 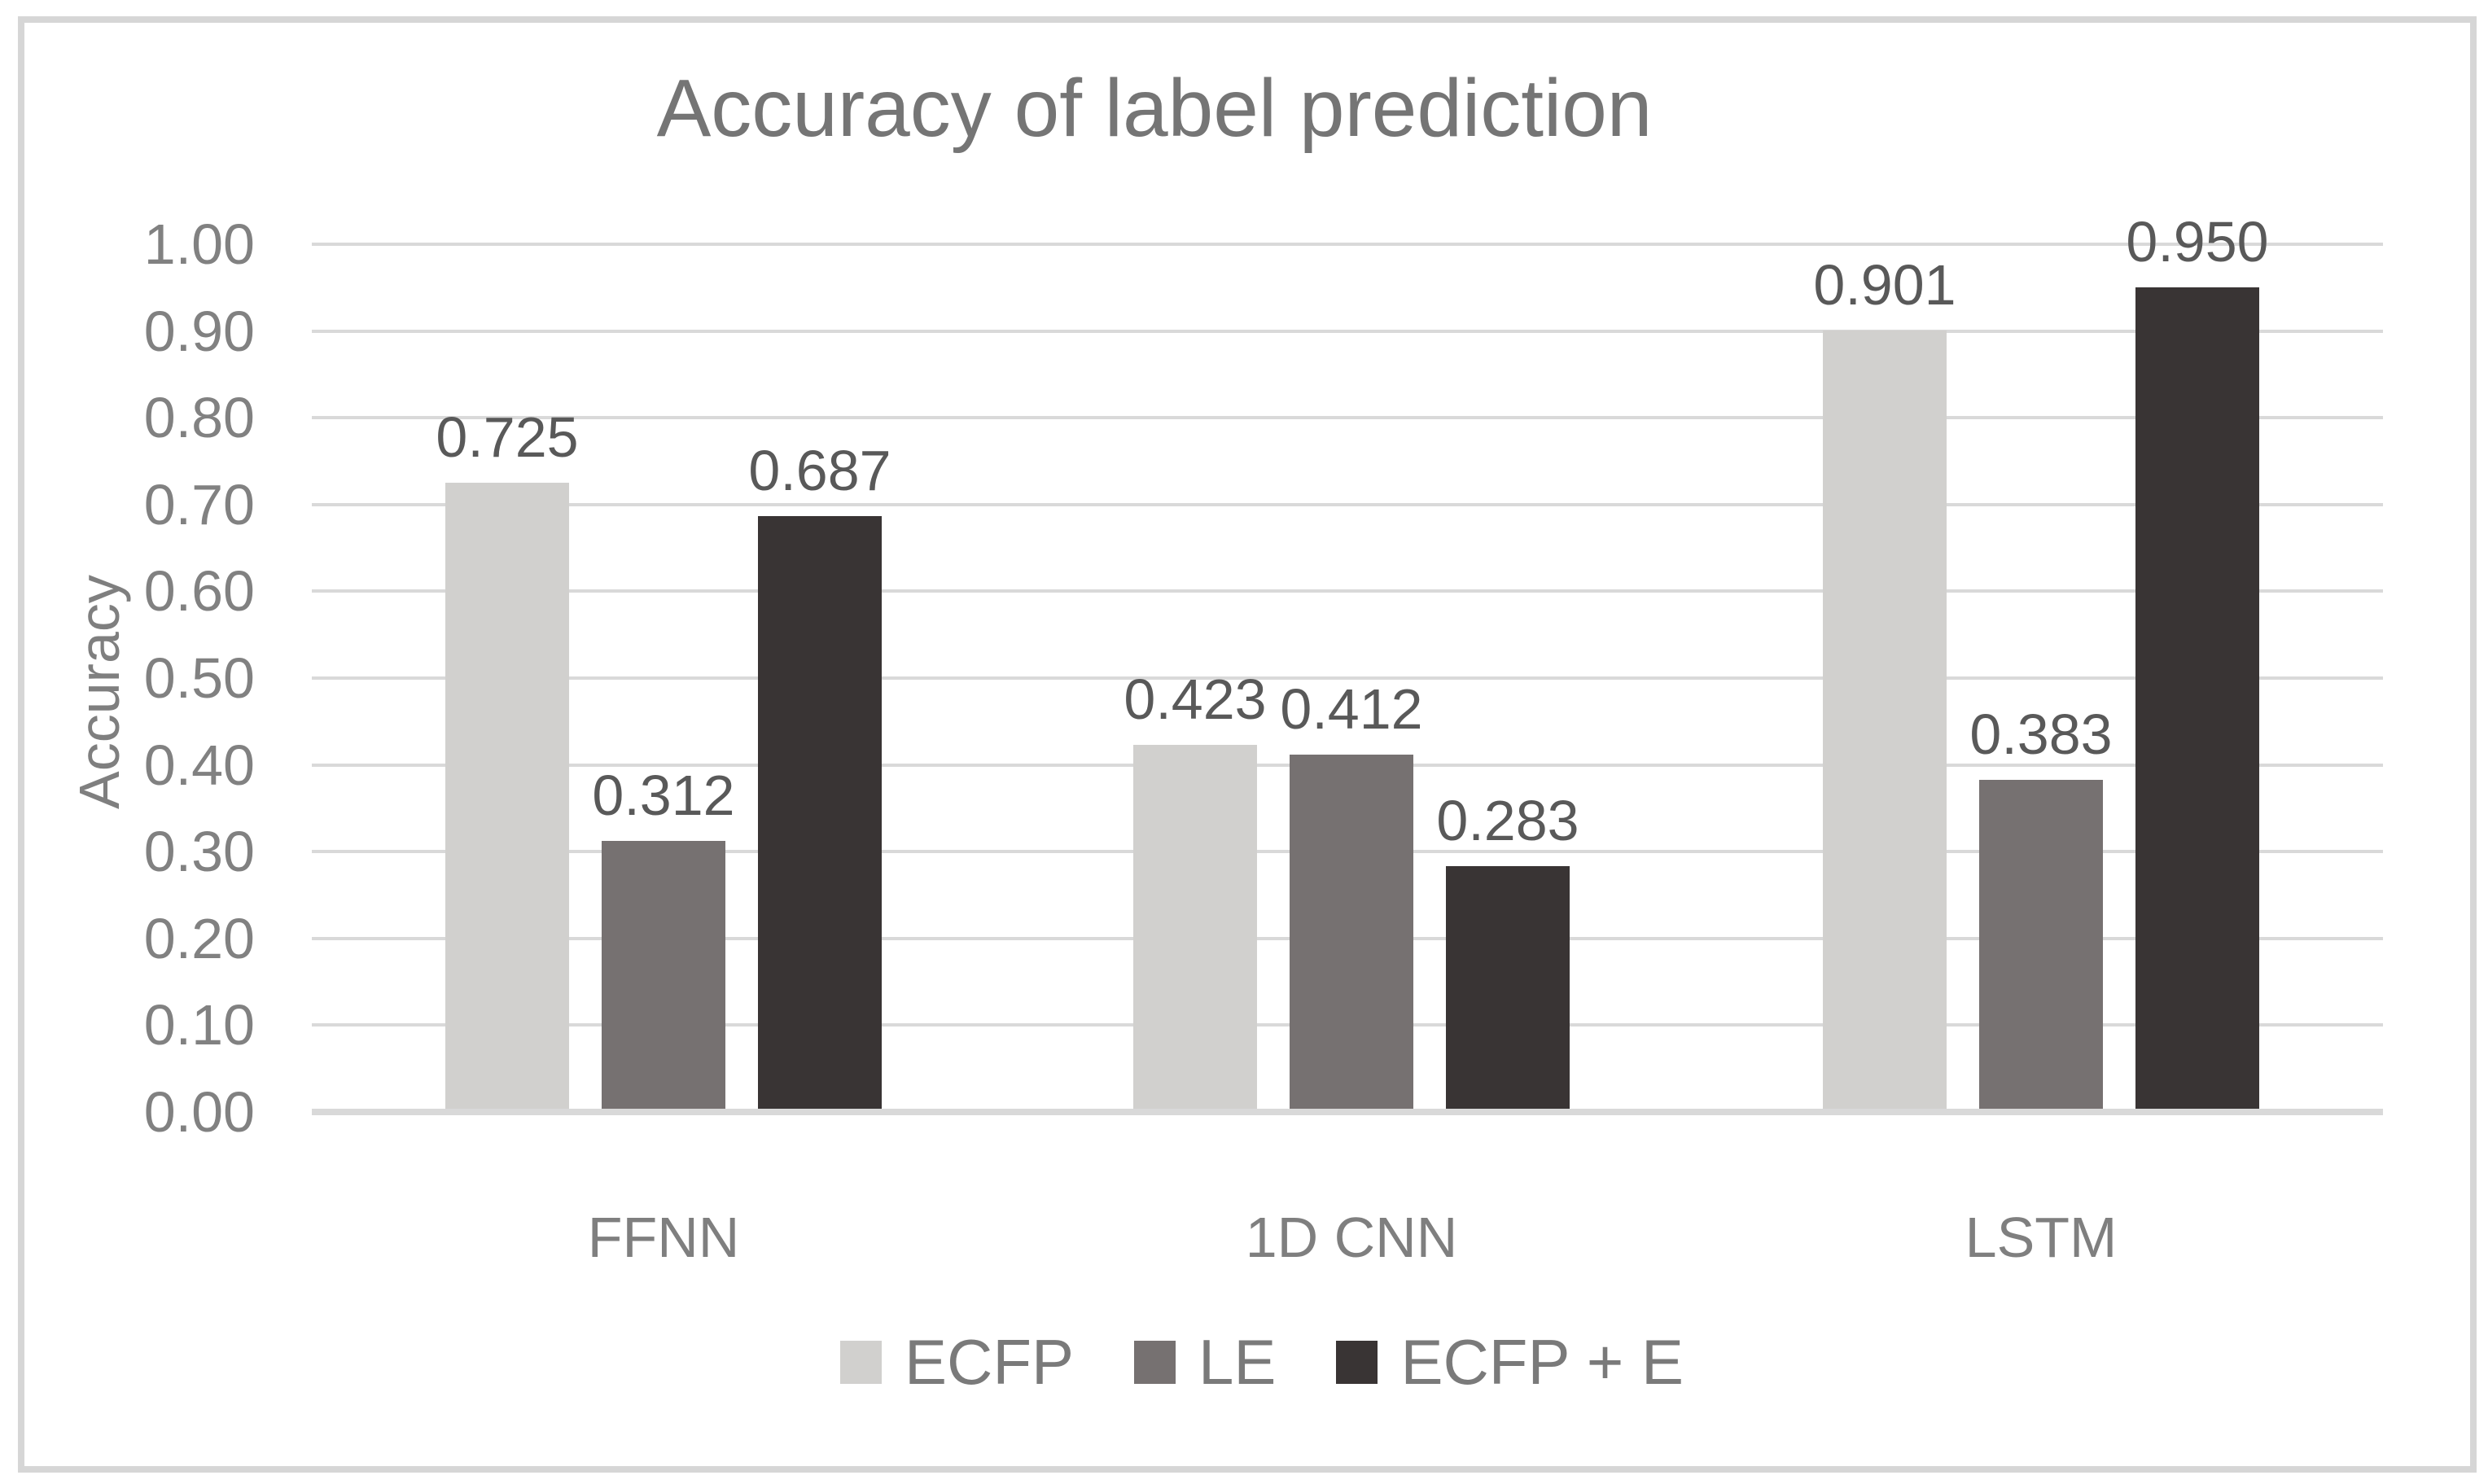 What do you see at coordinates (1347, 1112) in the screenshot?
I see `x-axis-line` at bounding box center [1347, 1112].